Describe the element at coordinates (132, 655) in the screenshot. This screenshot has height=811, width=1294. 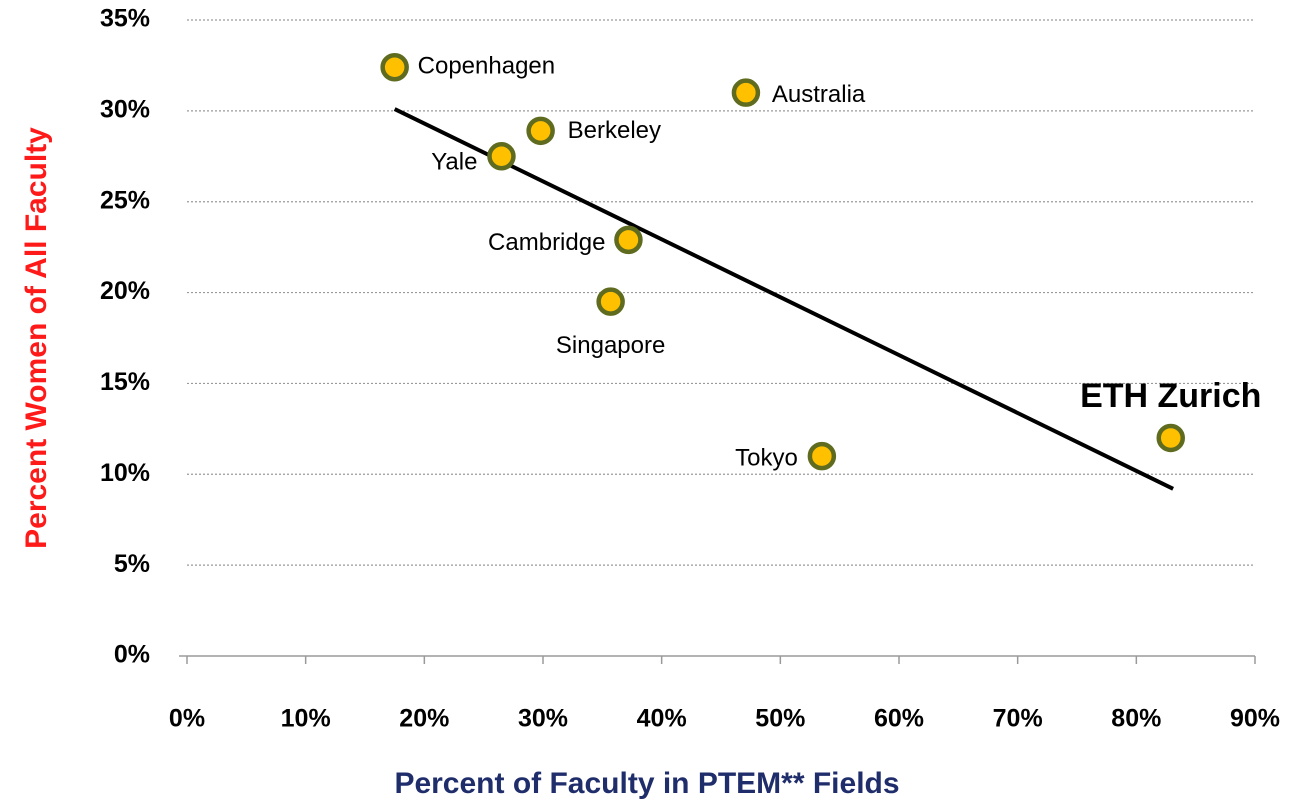
I see `y-tick-label: 0%` at that location.